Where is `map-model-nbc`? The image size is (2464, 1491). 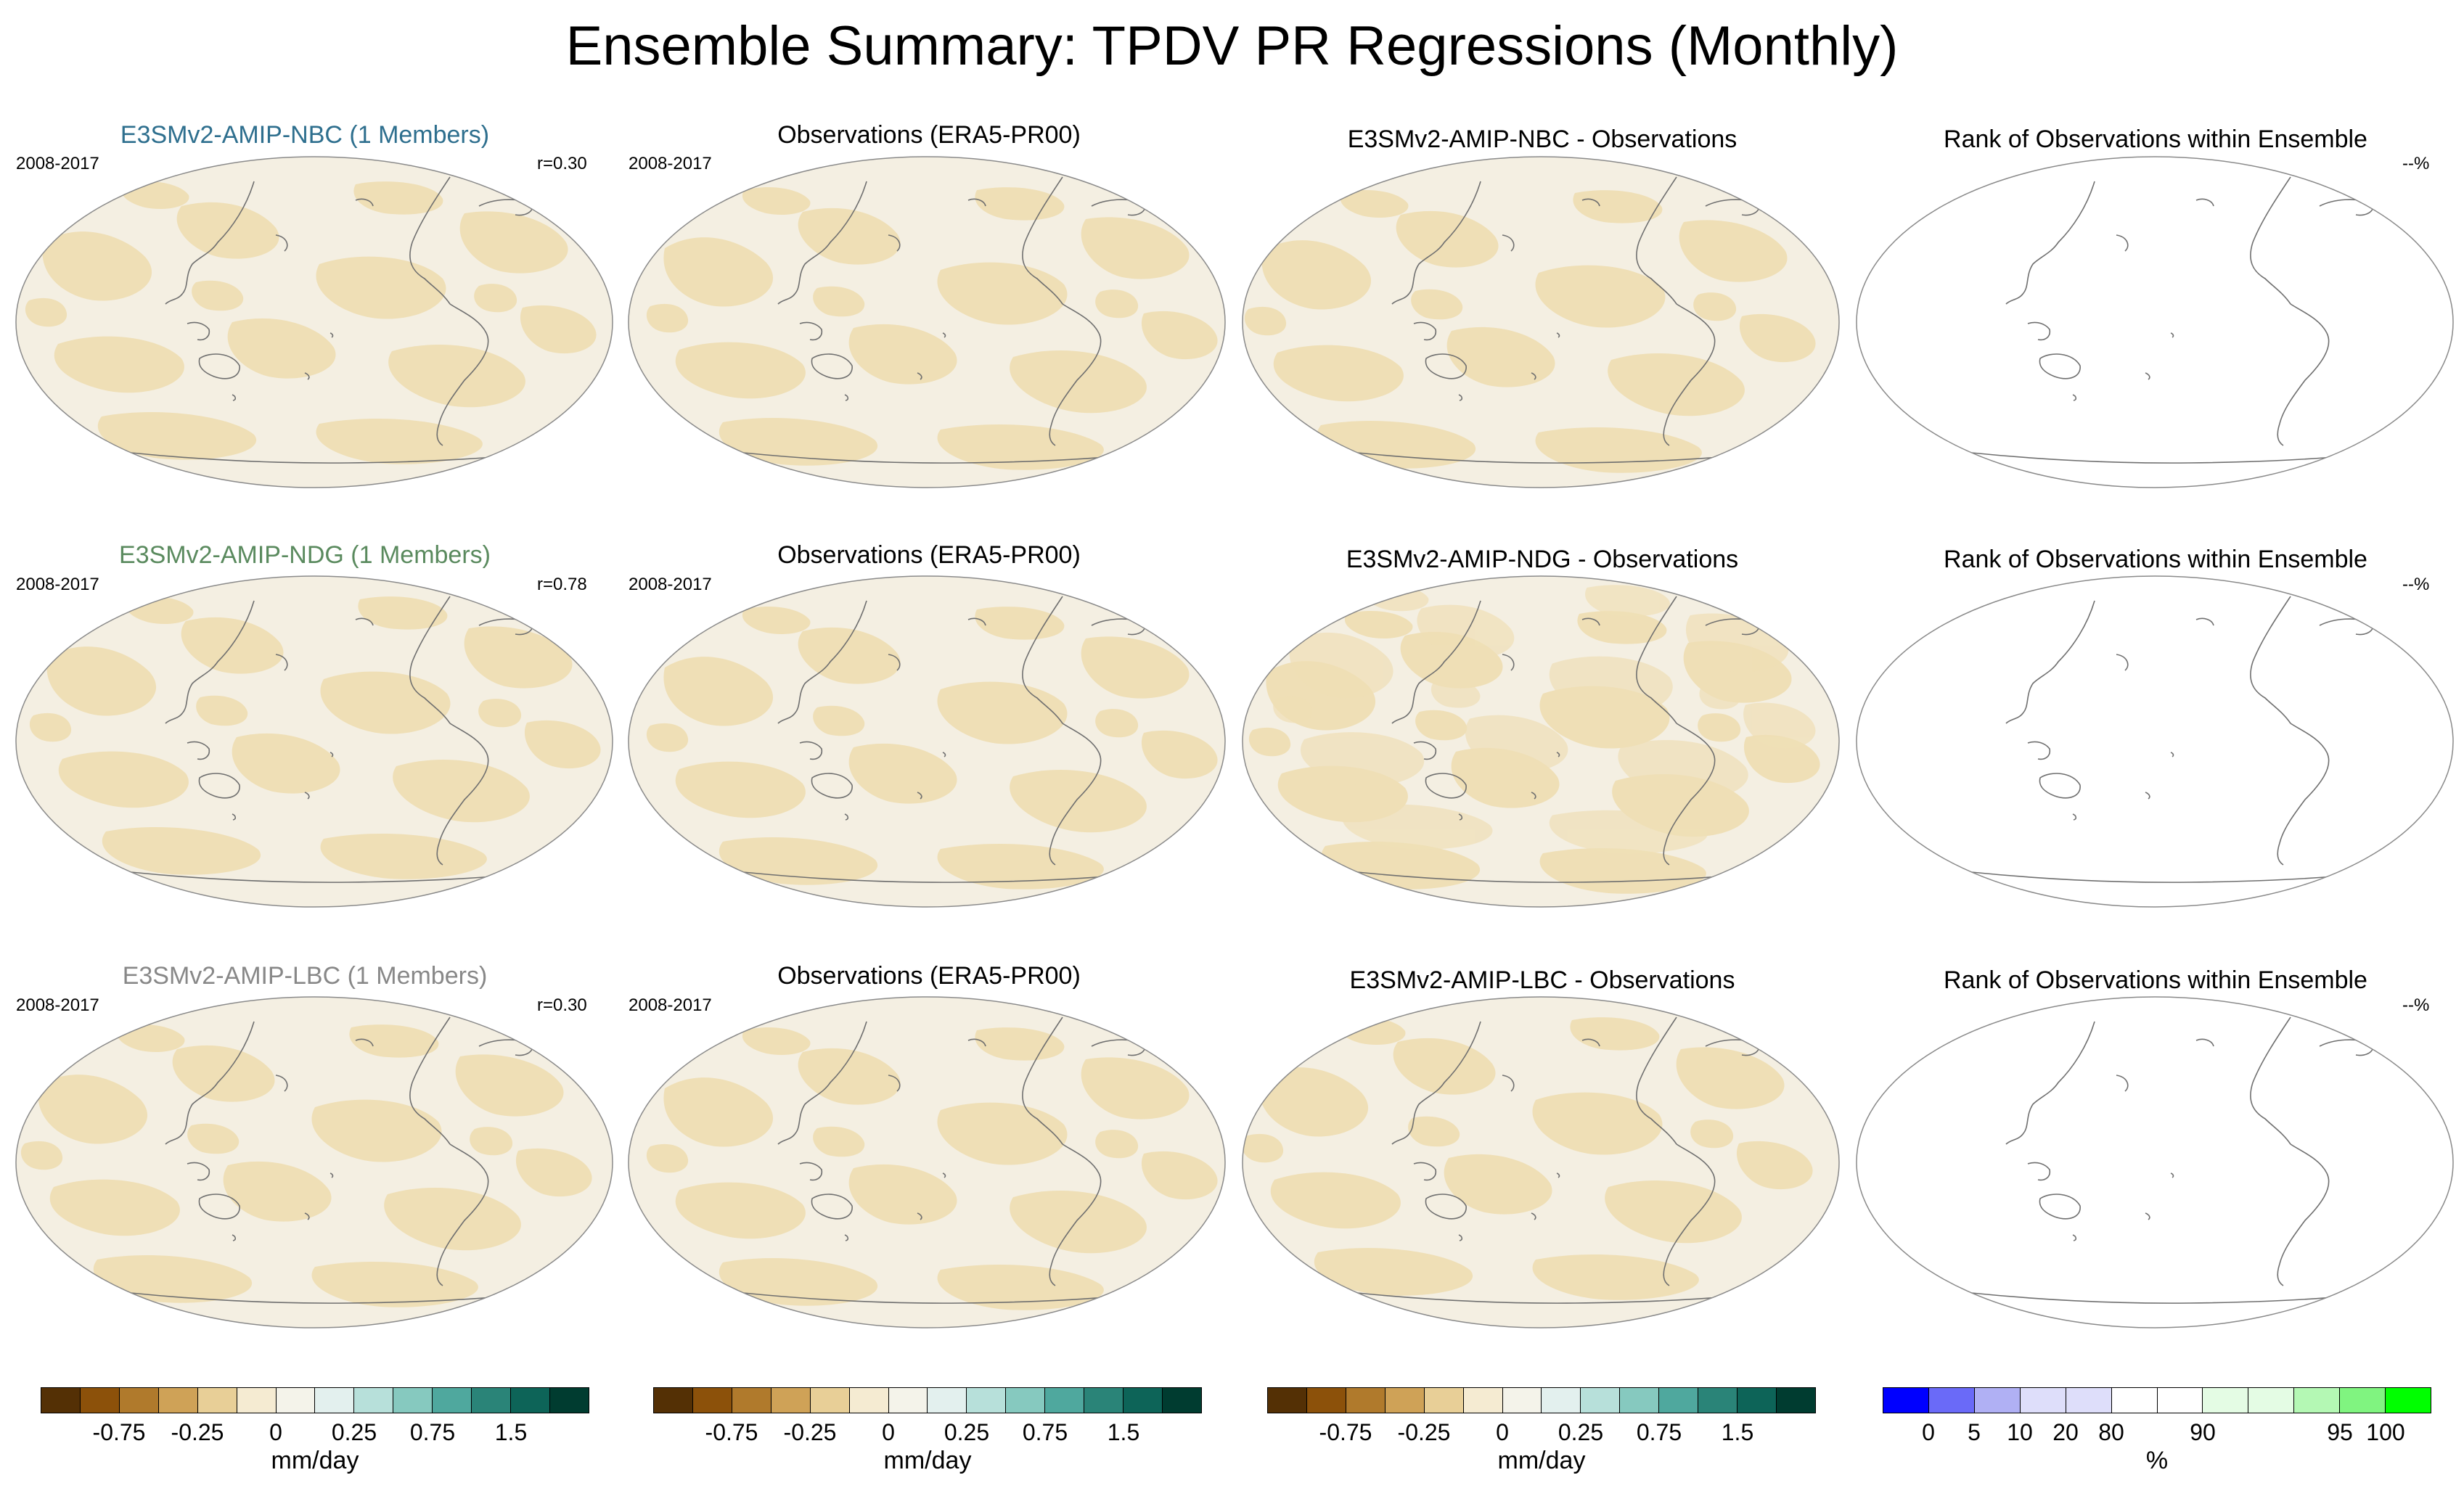 map-model-nbc is located at coordinates (314, 322).